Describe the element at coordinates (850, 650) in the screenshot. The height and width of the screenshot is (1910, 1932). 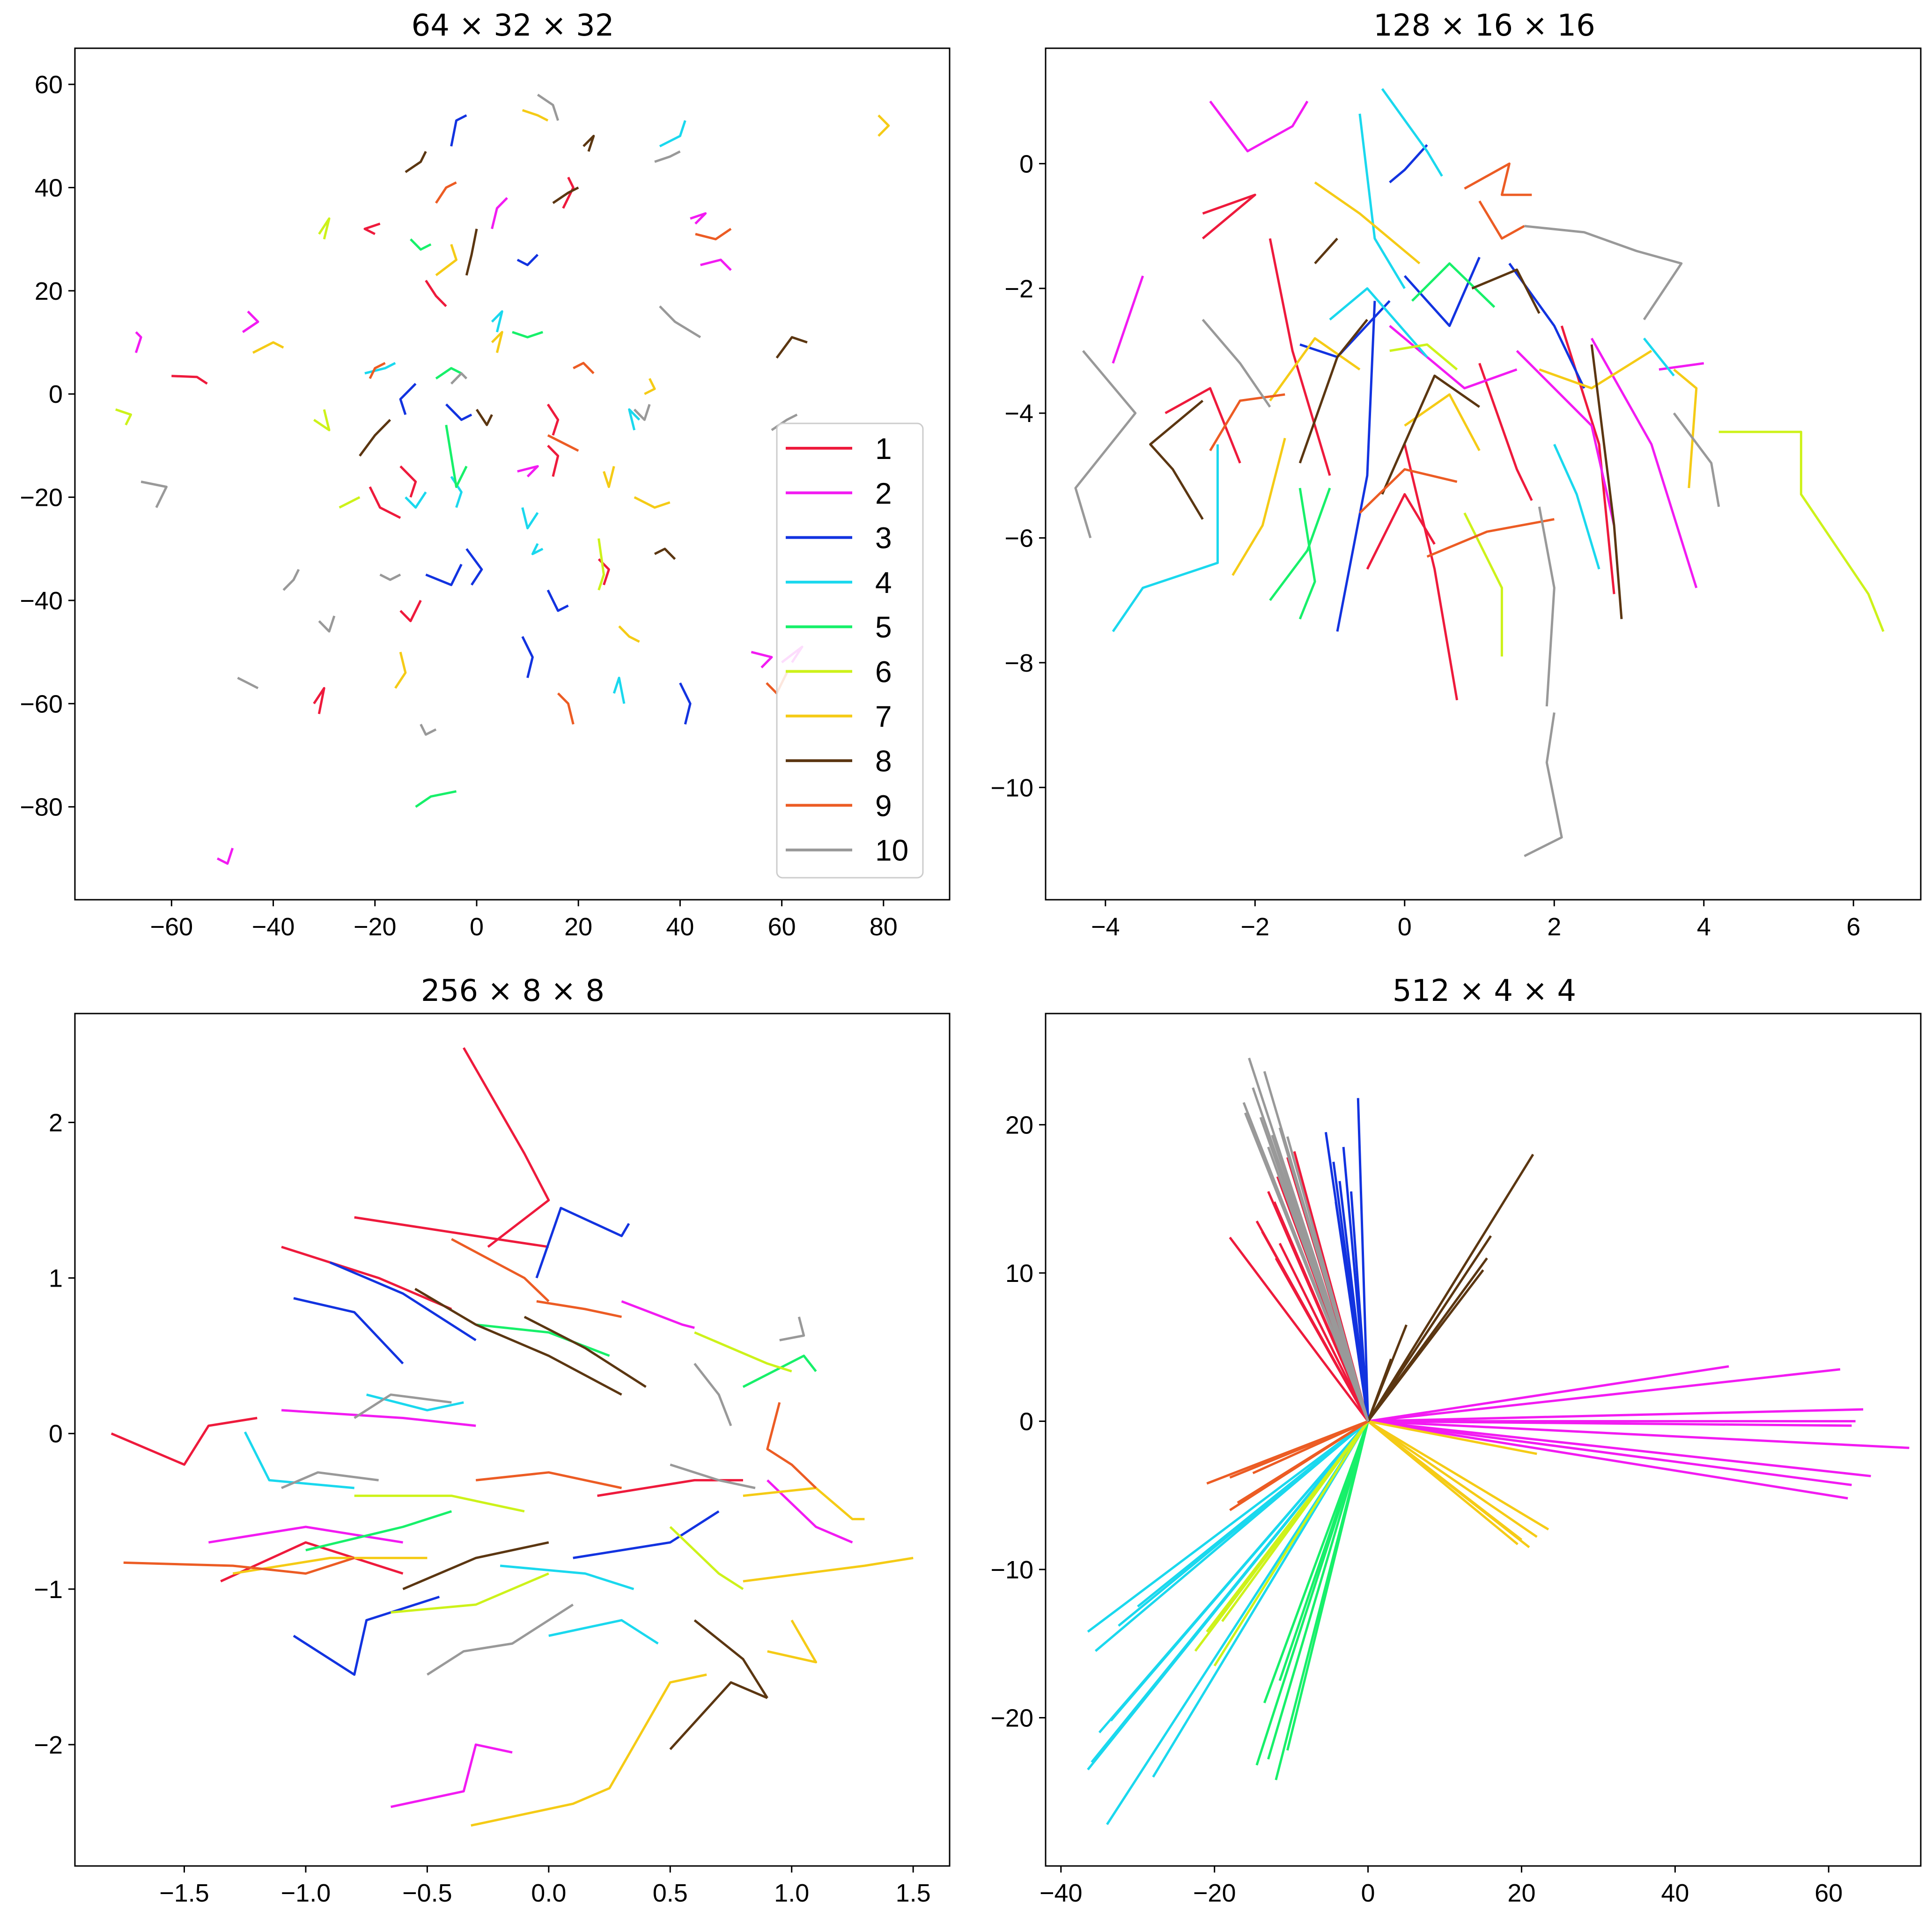
I see `legend: 1 2 3 4 5 6 7 8 9 10` at that location.